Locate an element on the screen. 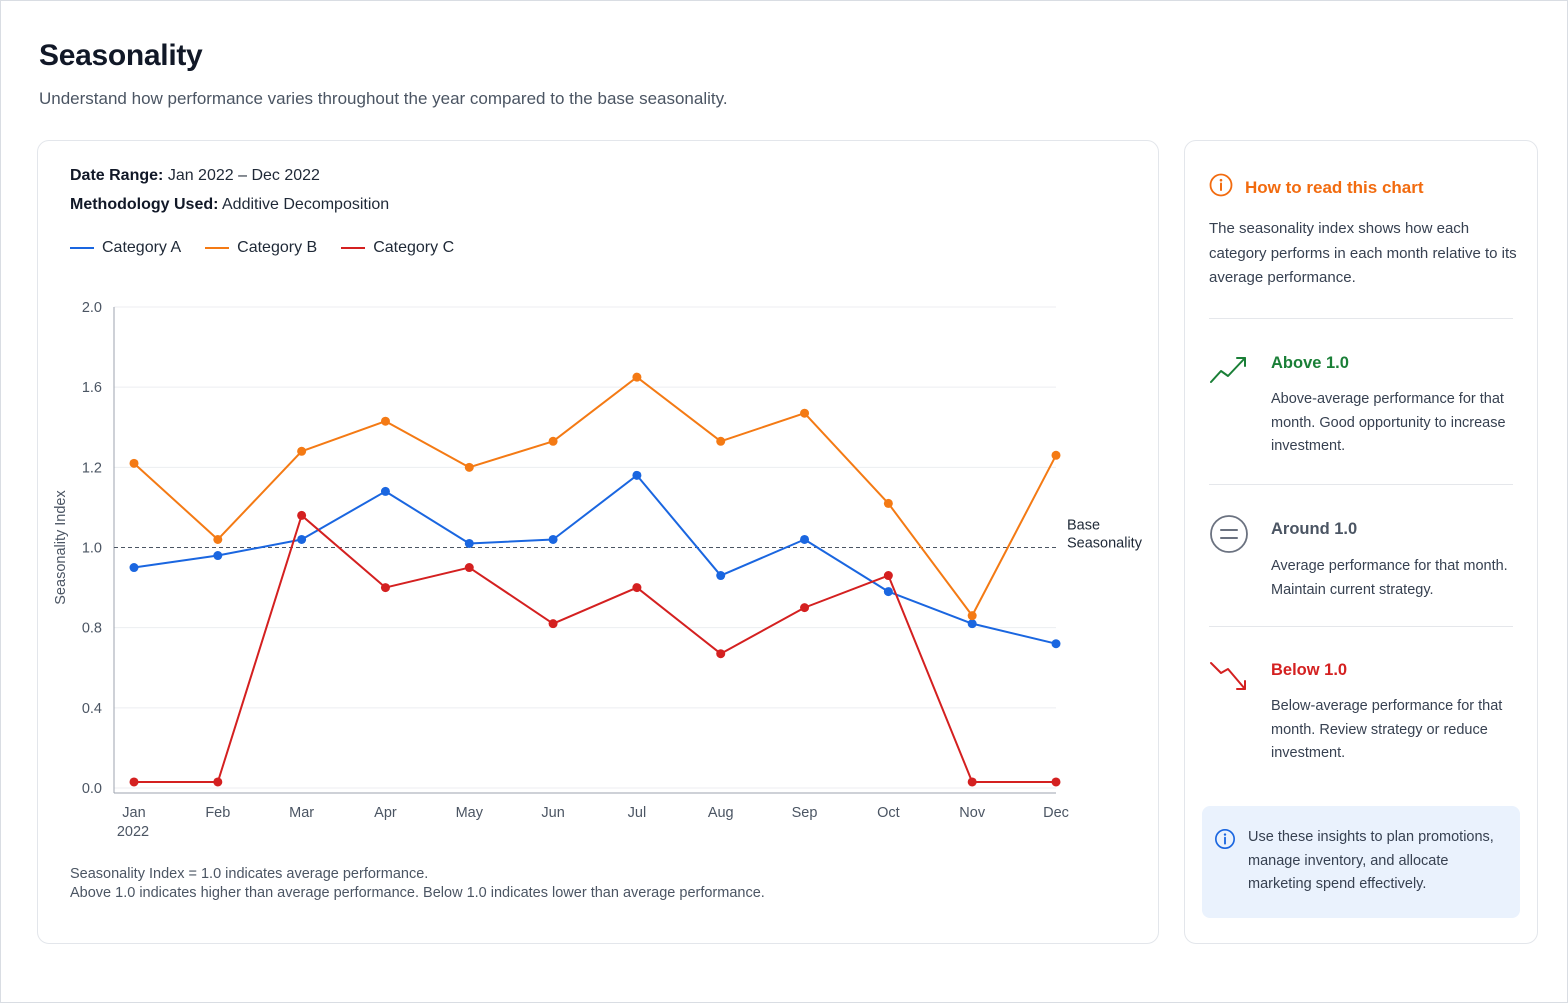  legend-item-category-c: Category C is located at coordinates (397, 248).